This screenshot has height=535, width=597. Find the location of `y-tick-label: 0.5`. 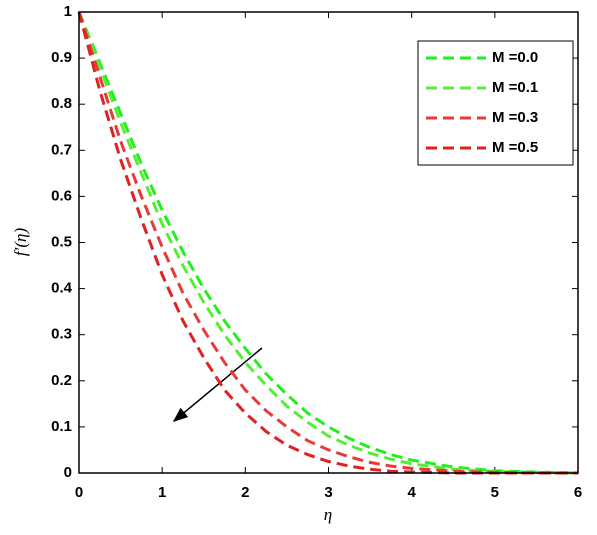

y-tick-label: 0.5 is located at coordinates (61, 241).